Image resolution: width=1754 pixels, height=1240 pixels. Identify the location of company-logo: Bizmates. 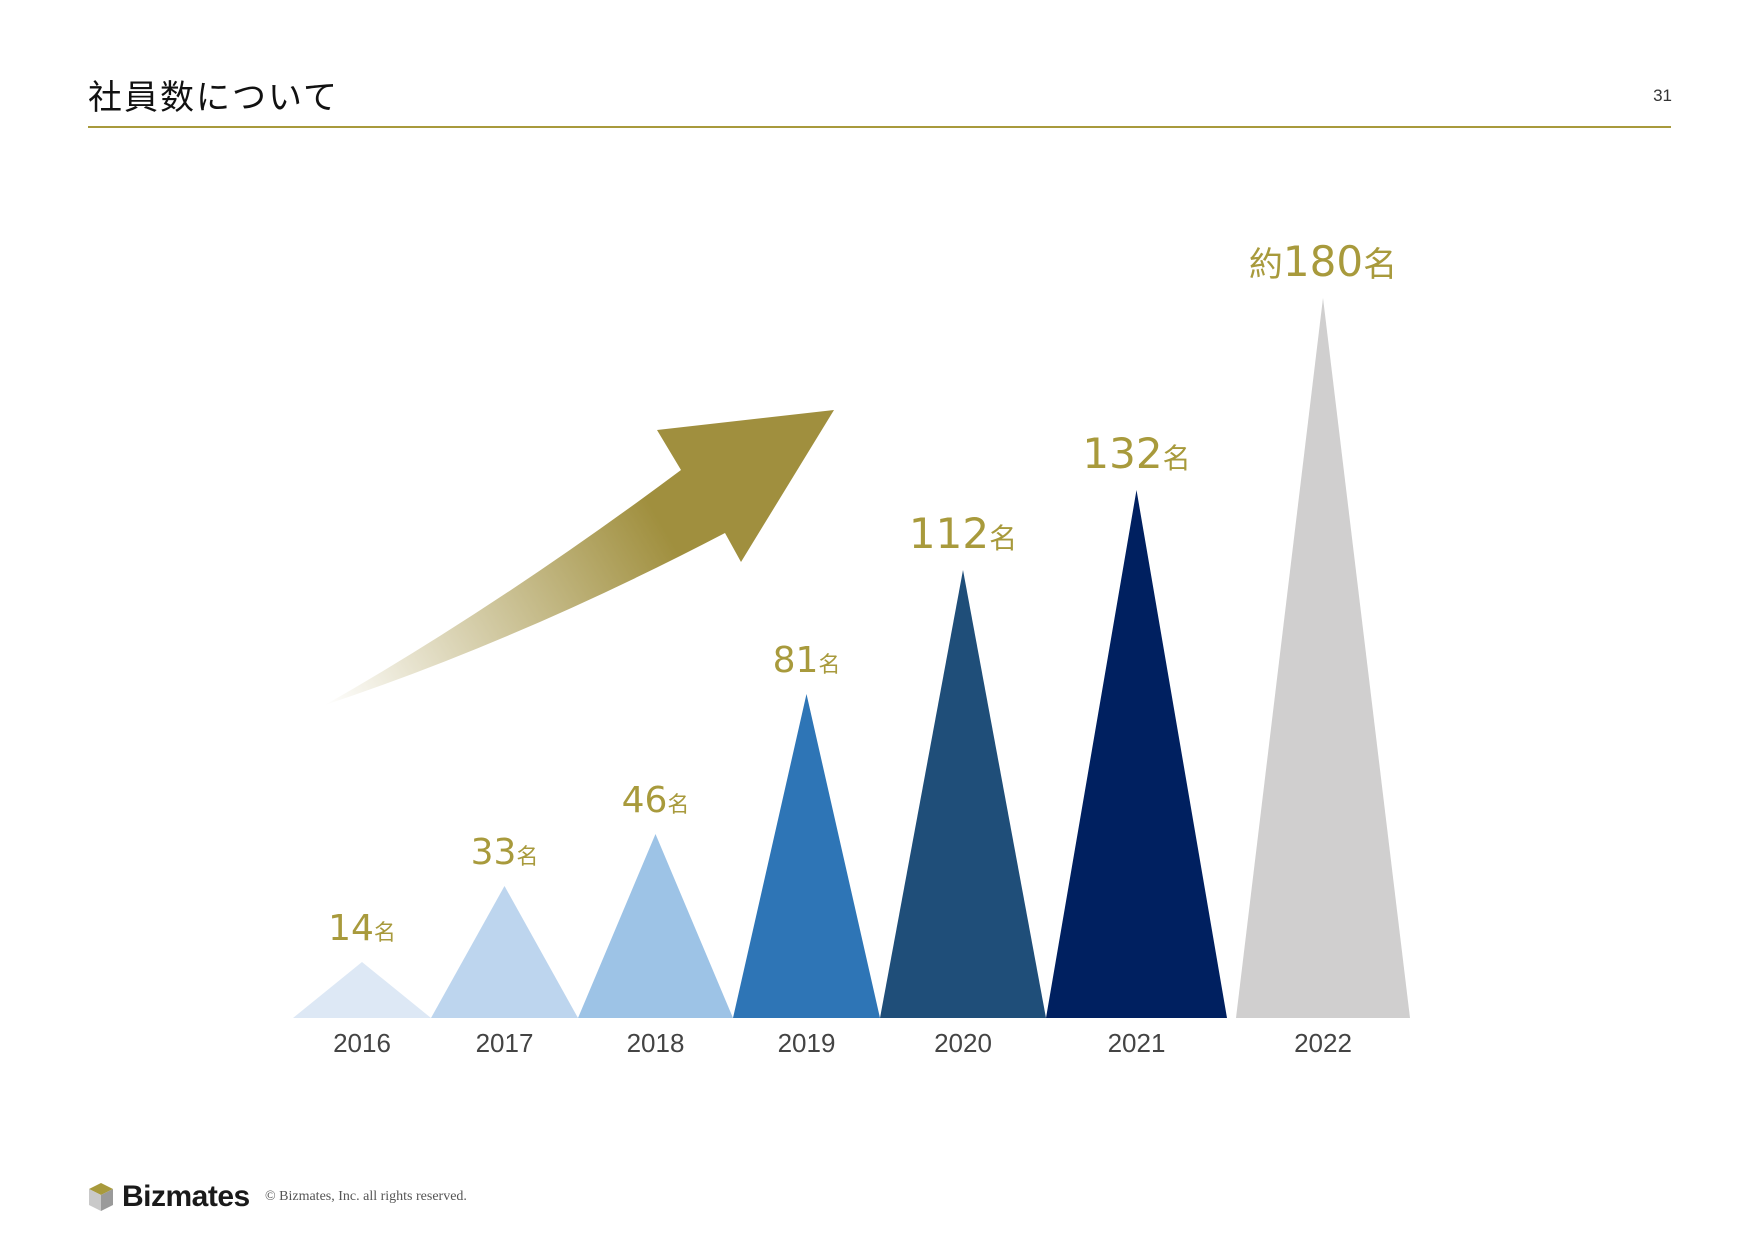
(169, 1197).